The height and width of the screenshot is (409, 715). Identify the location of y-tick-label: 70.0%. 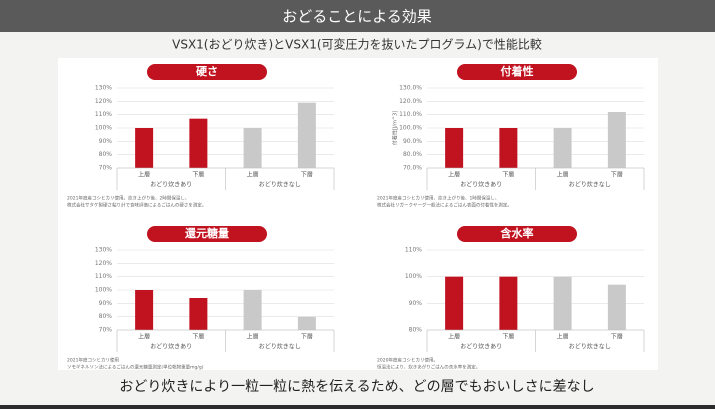
(412, 168).